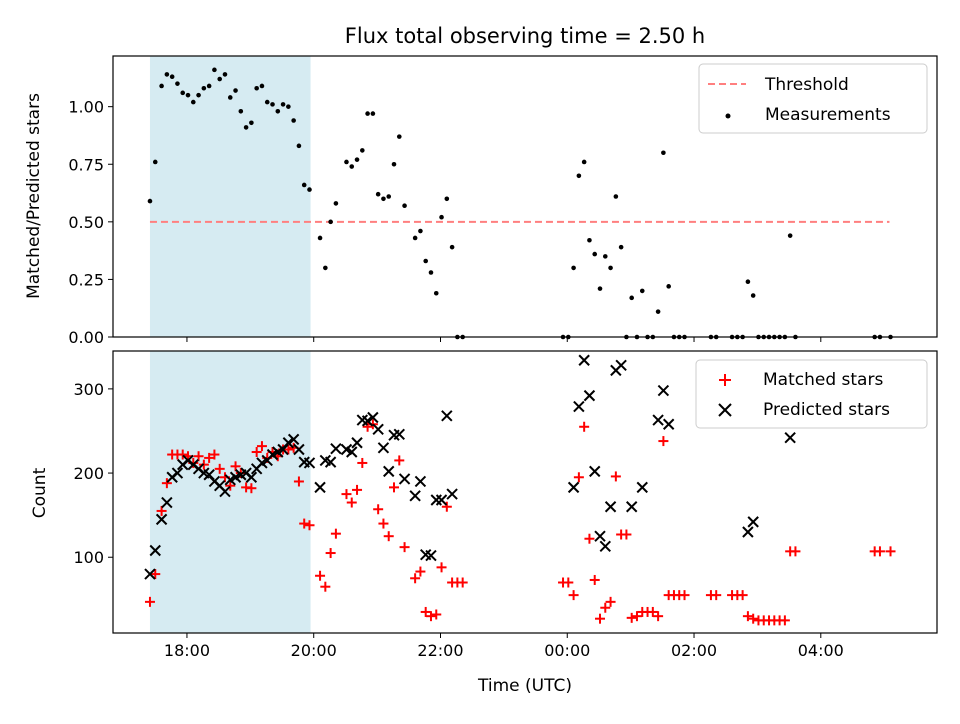  I want to click on measurements-legend-marker, so click(728, 116).